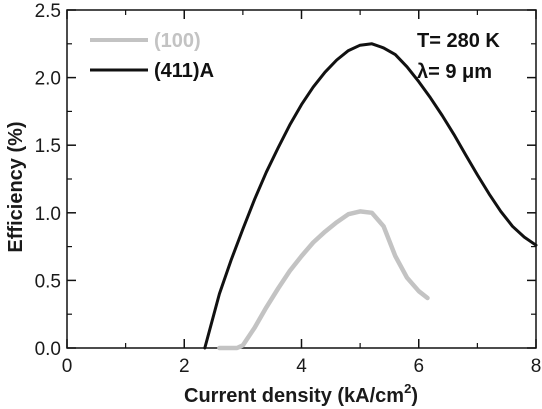  I want to click on x-tick-label: 6, so click(418, 366).